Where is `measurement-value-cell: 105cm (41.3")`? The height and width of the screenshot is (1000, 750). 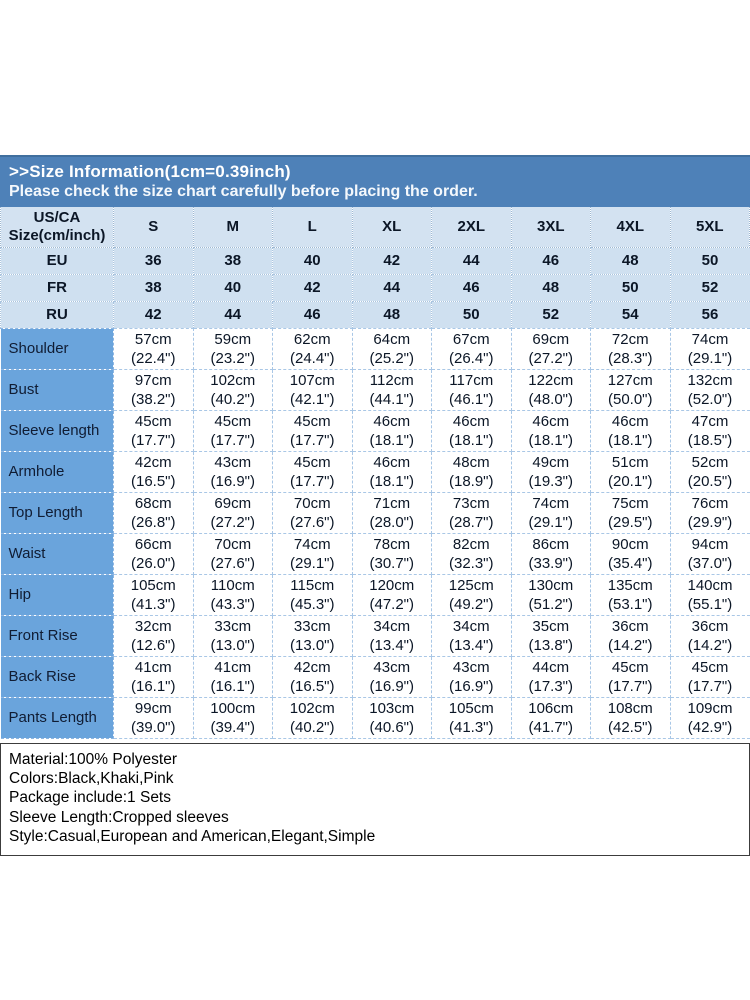 measurement-value-cell: 105cm (41.3") is located at coordinates (471, 717).